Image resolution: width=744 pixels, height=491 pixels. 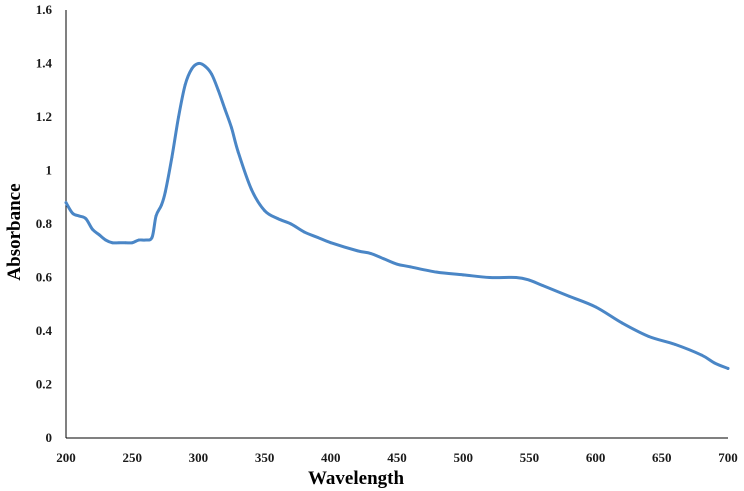 I want to click on y-tick-label: 0.8, so click(x=44, y=223).